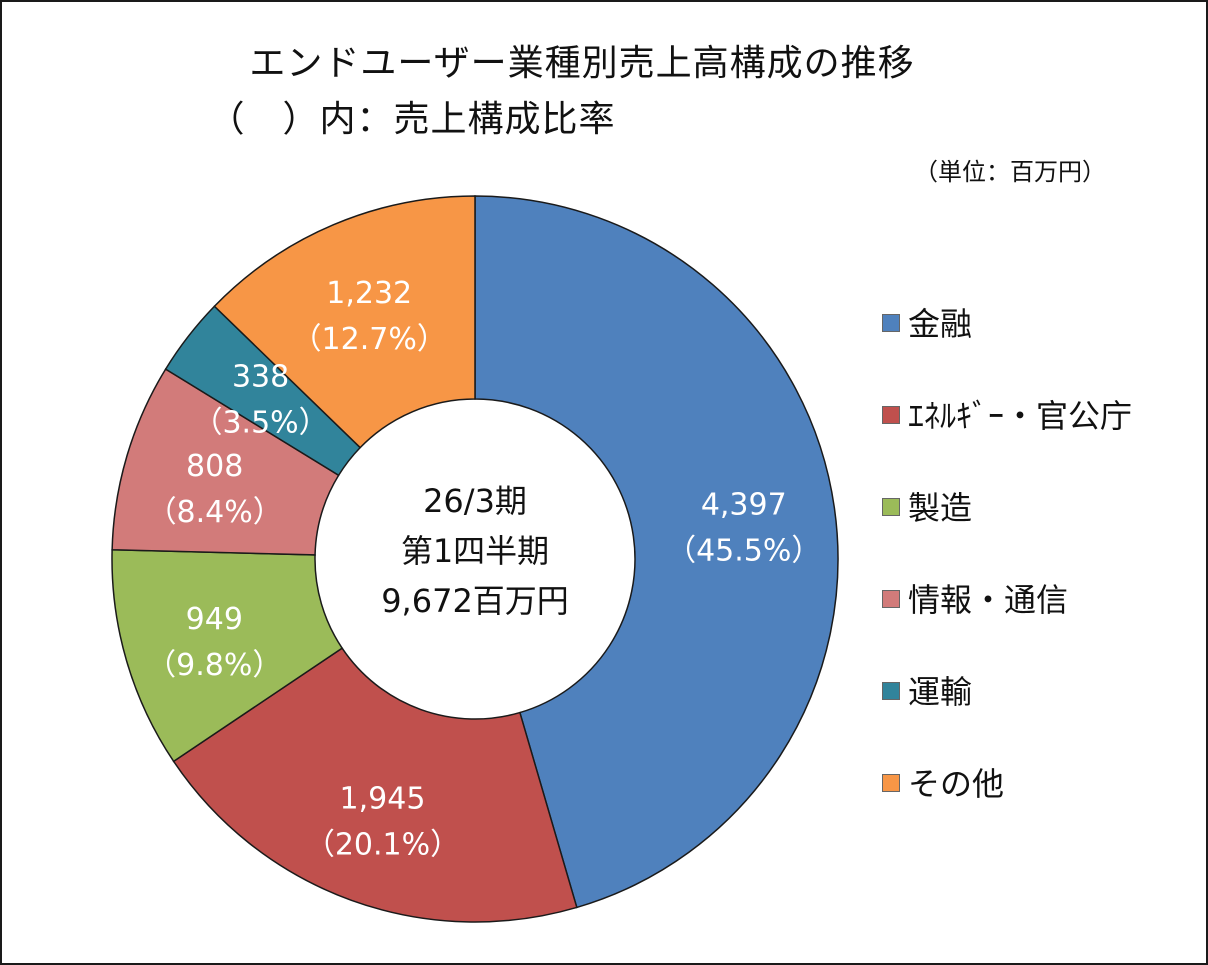  What do you see at coordinates (940, 324) in the screenshot?
I see `legend-label: 金融` at bounding box center [940, 324].